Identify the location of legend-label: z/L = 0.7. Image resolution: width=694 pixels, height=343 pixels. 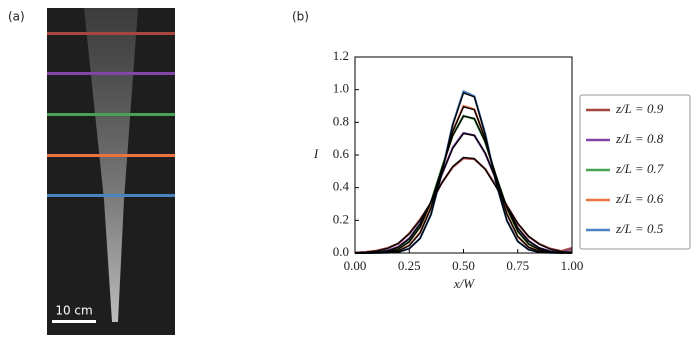
(639, 168).